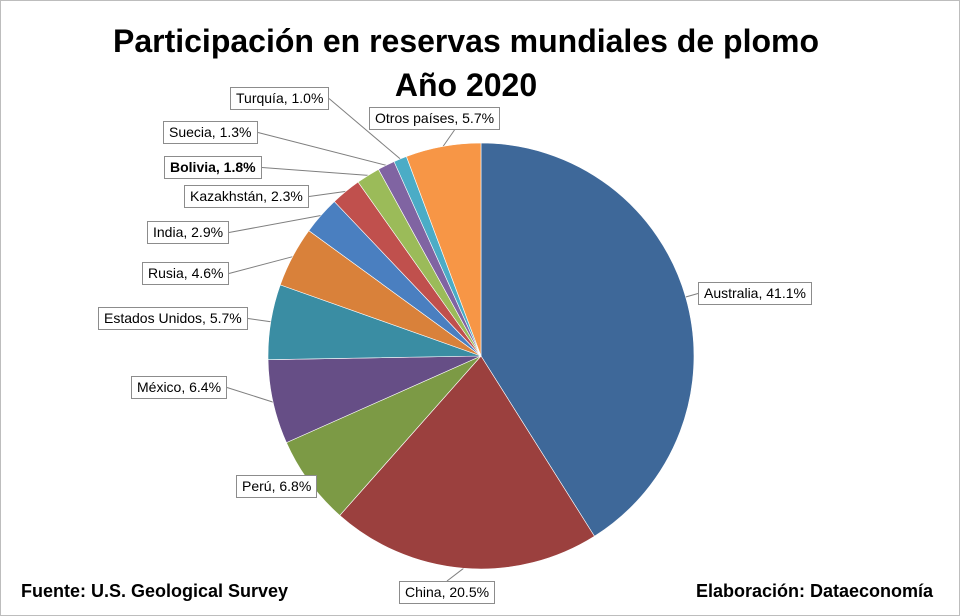  What do you see at coordinates (186, 273) in the screenshot?
I see `slice-label-rusia: Rusia, 4.6%` at bounding box center [186, 273].